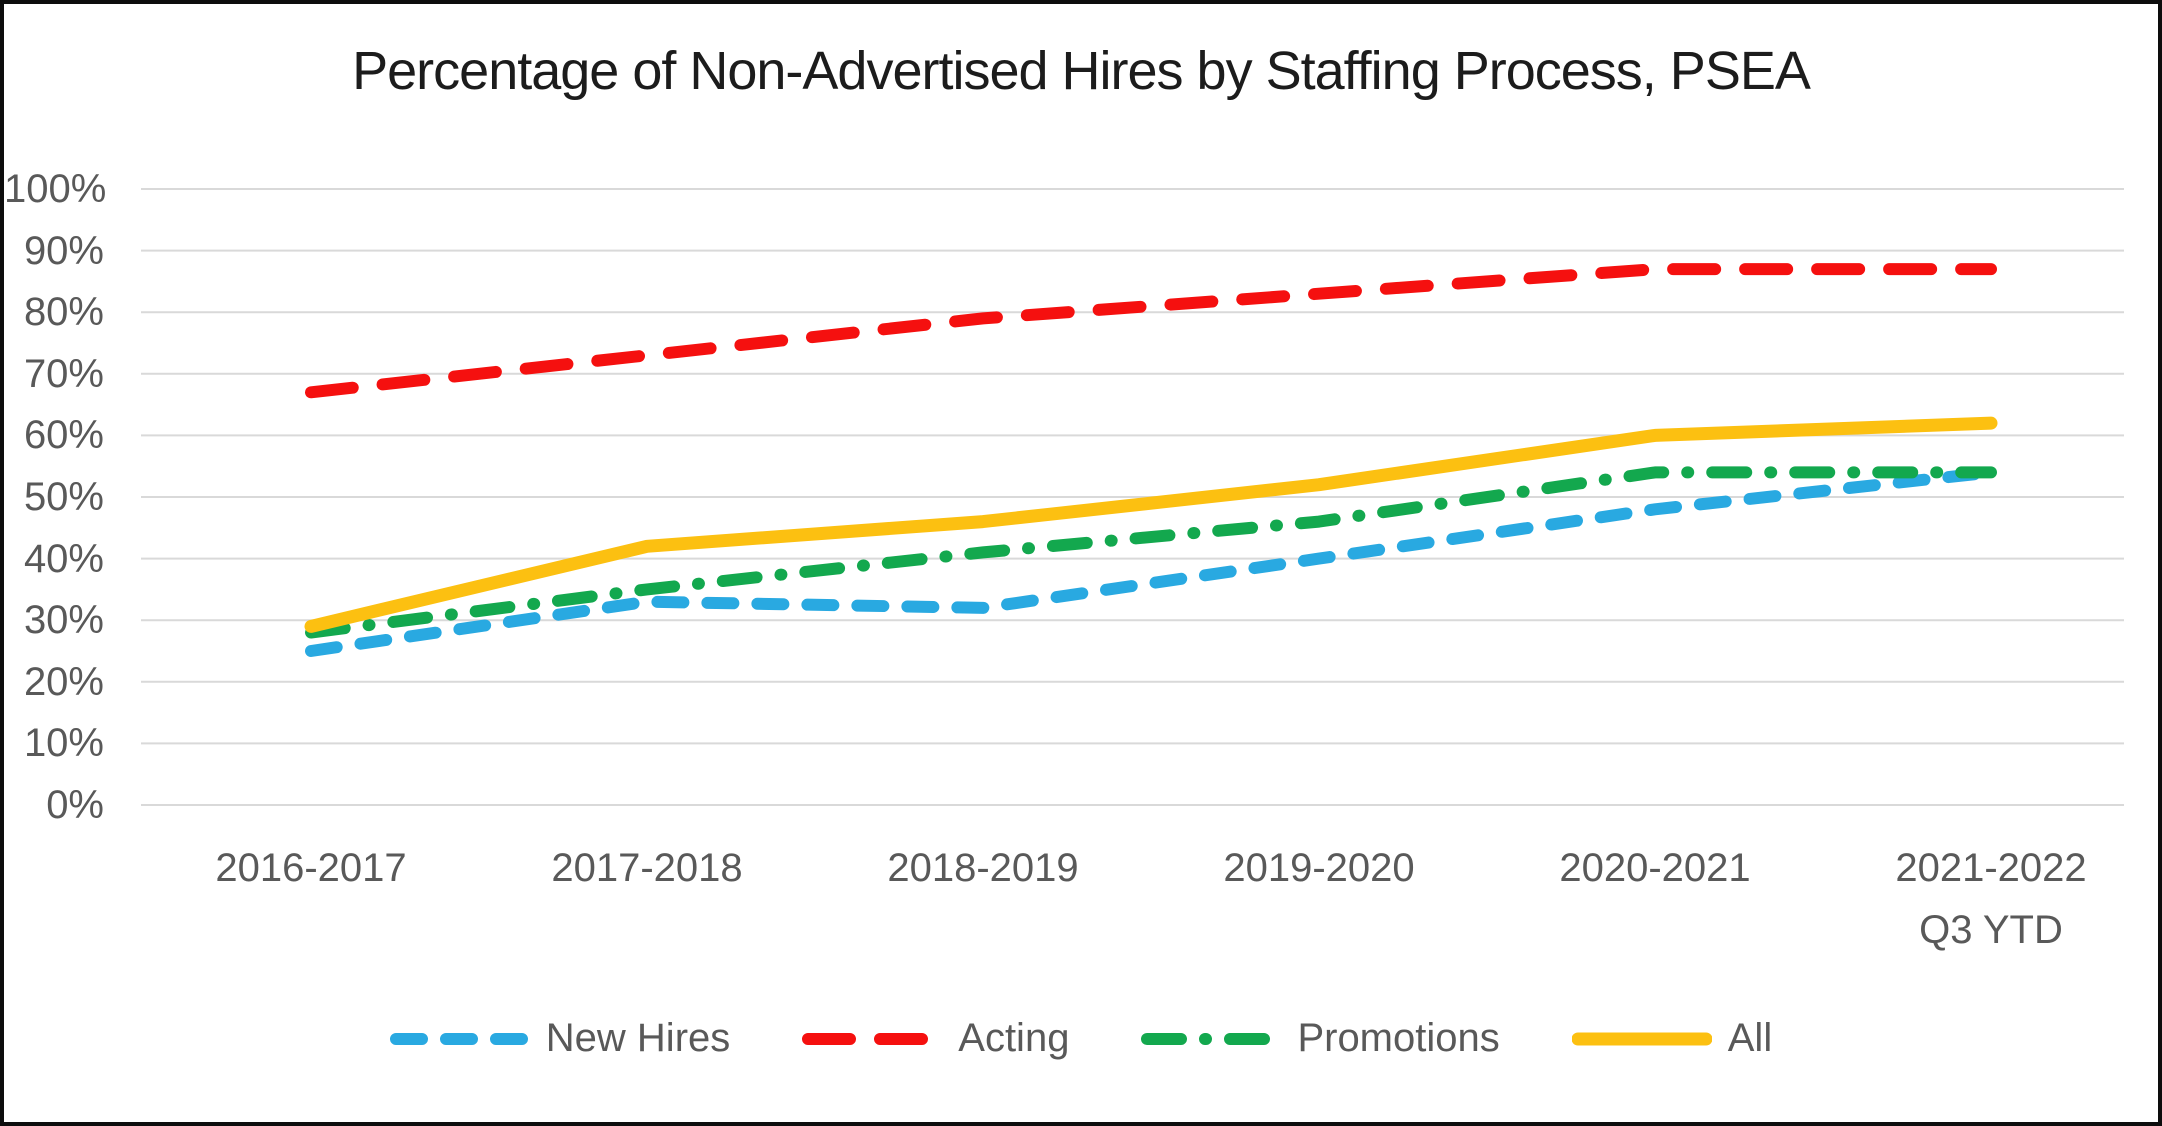 The image size is (2162, 1126). I want to click on x-tick-label: 2020-2021, so click(1655, 868).